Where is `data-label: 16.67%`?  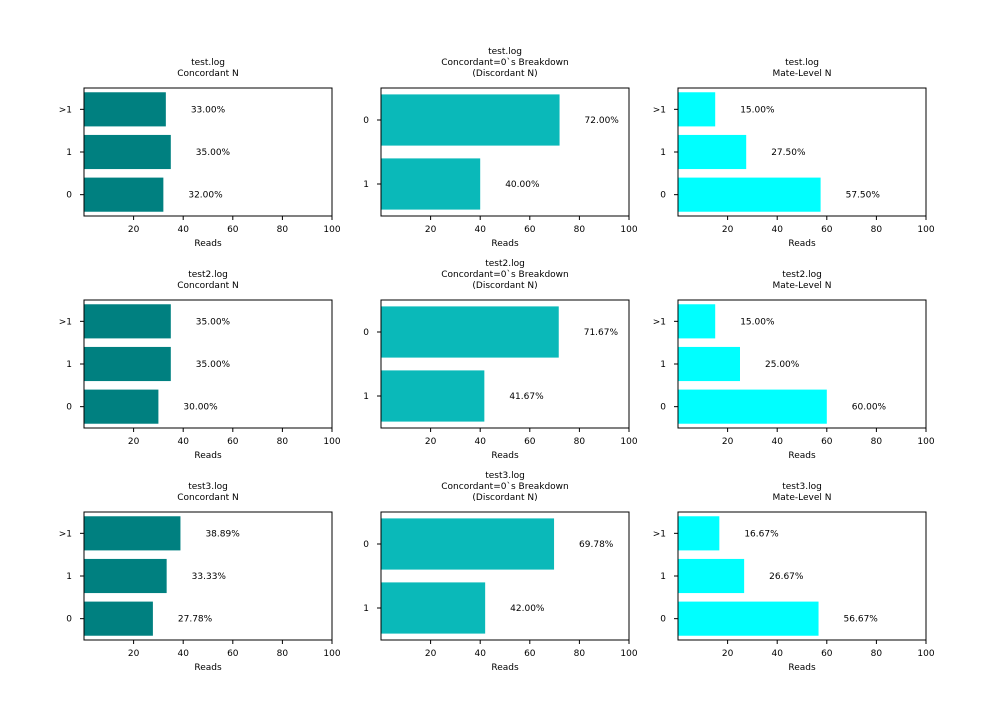
data-label: 16.67% is located at coordinates (761, 534).